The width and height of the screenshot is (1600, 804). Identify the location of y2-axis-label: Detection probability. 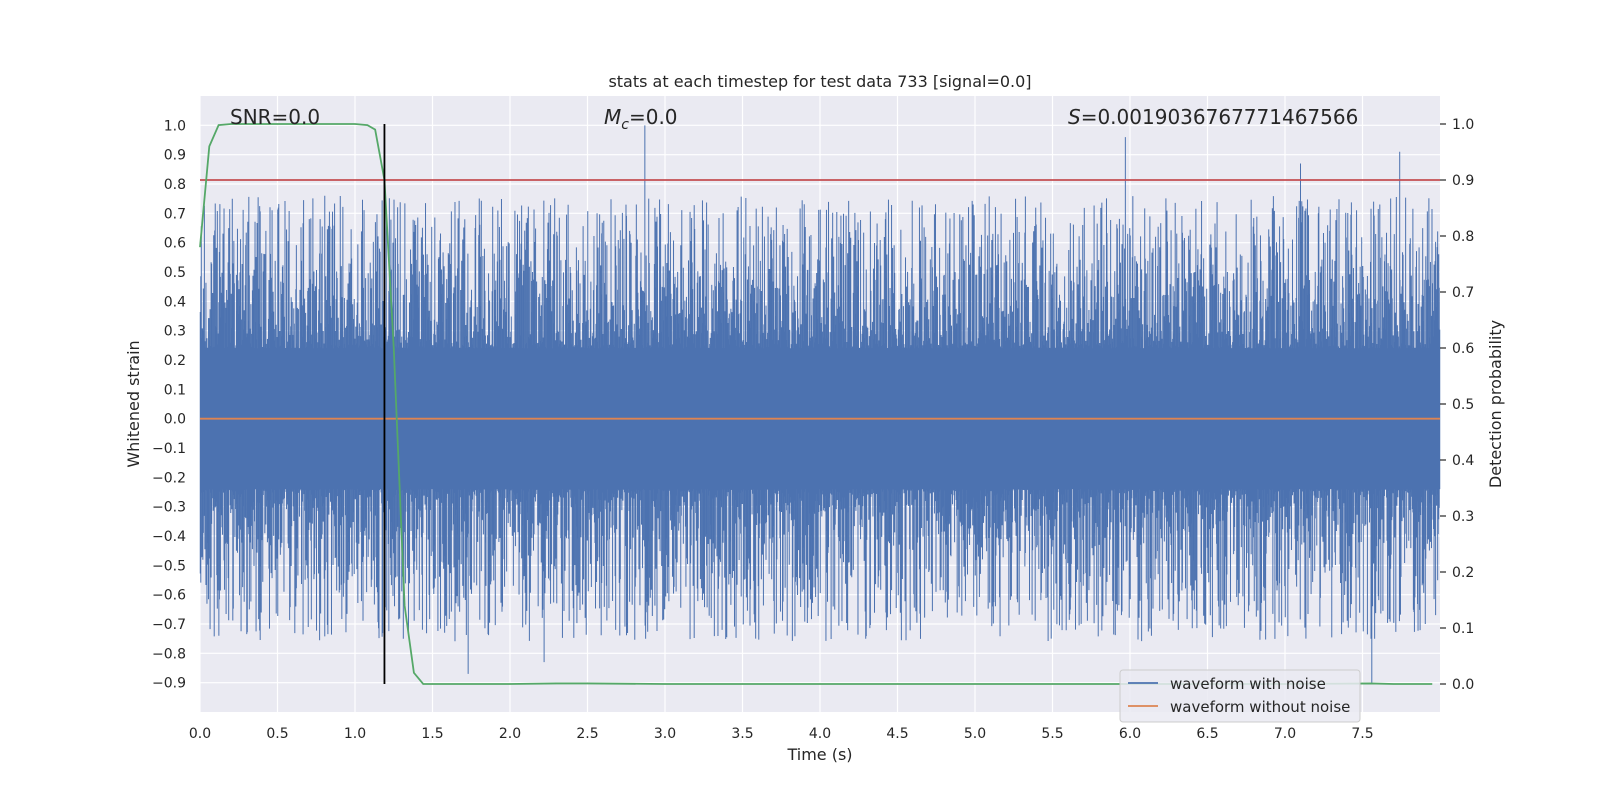
(1495, 404).